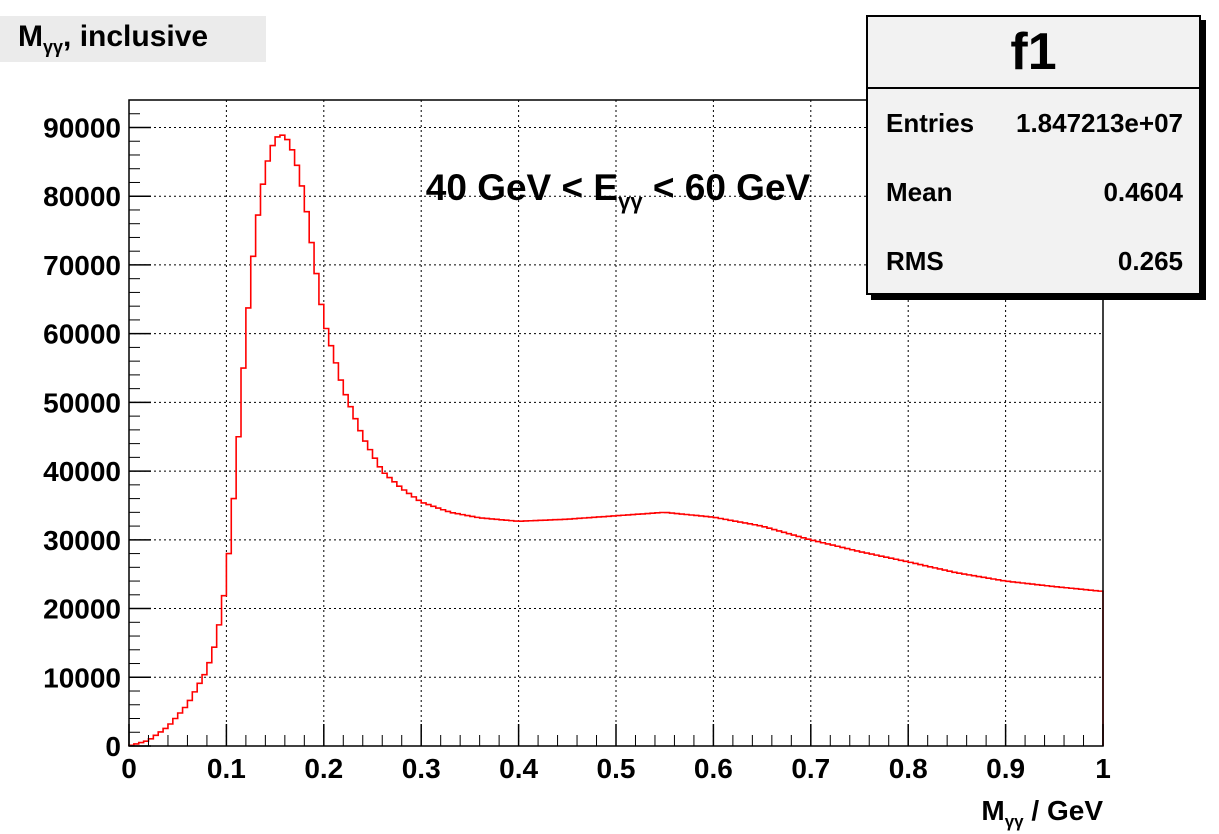 The width and height of the screenshot is (1219, 834). What do you see at coordinates (82, 265) in the screenshot?
I see `y-tick-label: 70000` at bounding box center [82, 265].